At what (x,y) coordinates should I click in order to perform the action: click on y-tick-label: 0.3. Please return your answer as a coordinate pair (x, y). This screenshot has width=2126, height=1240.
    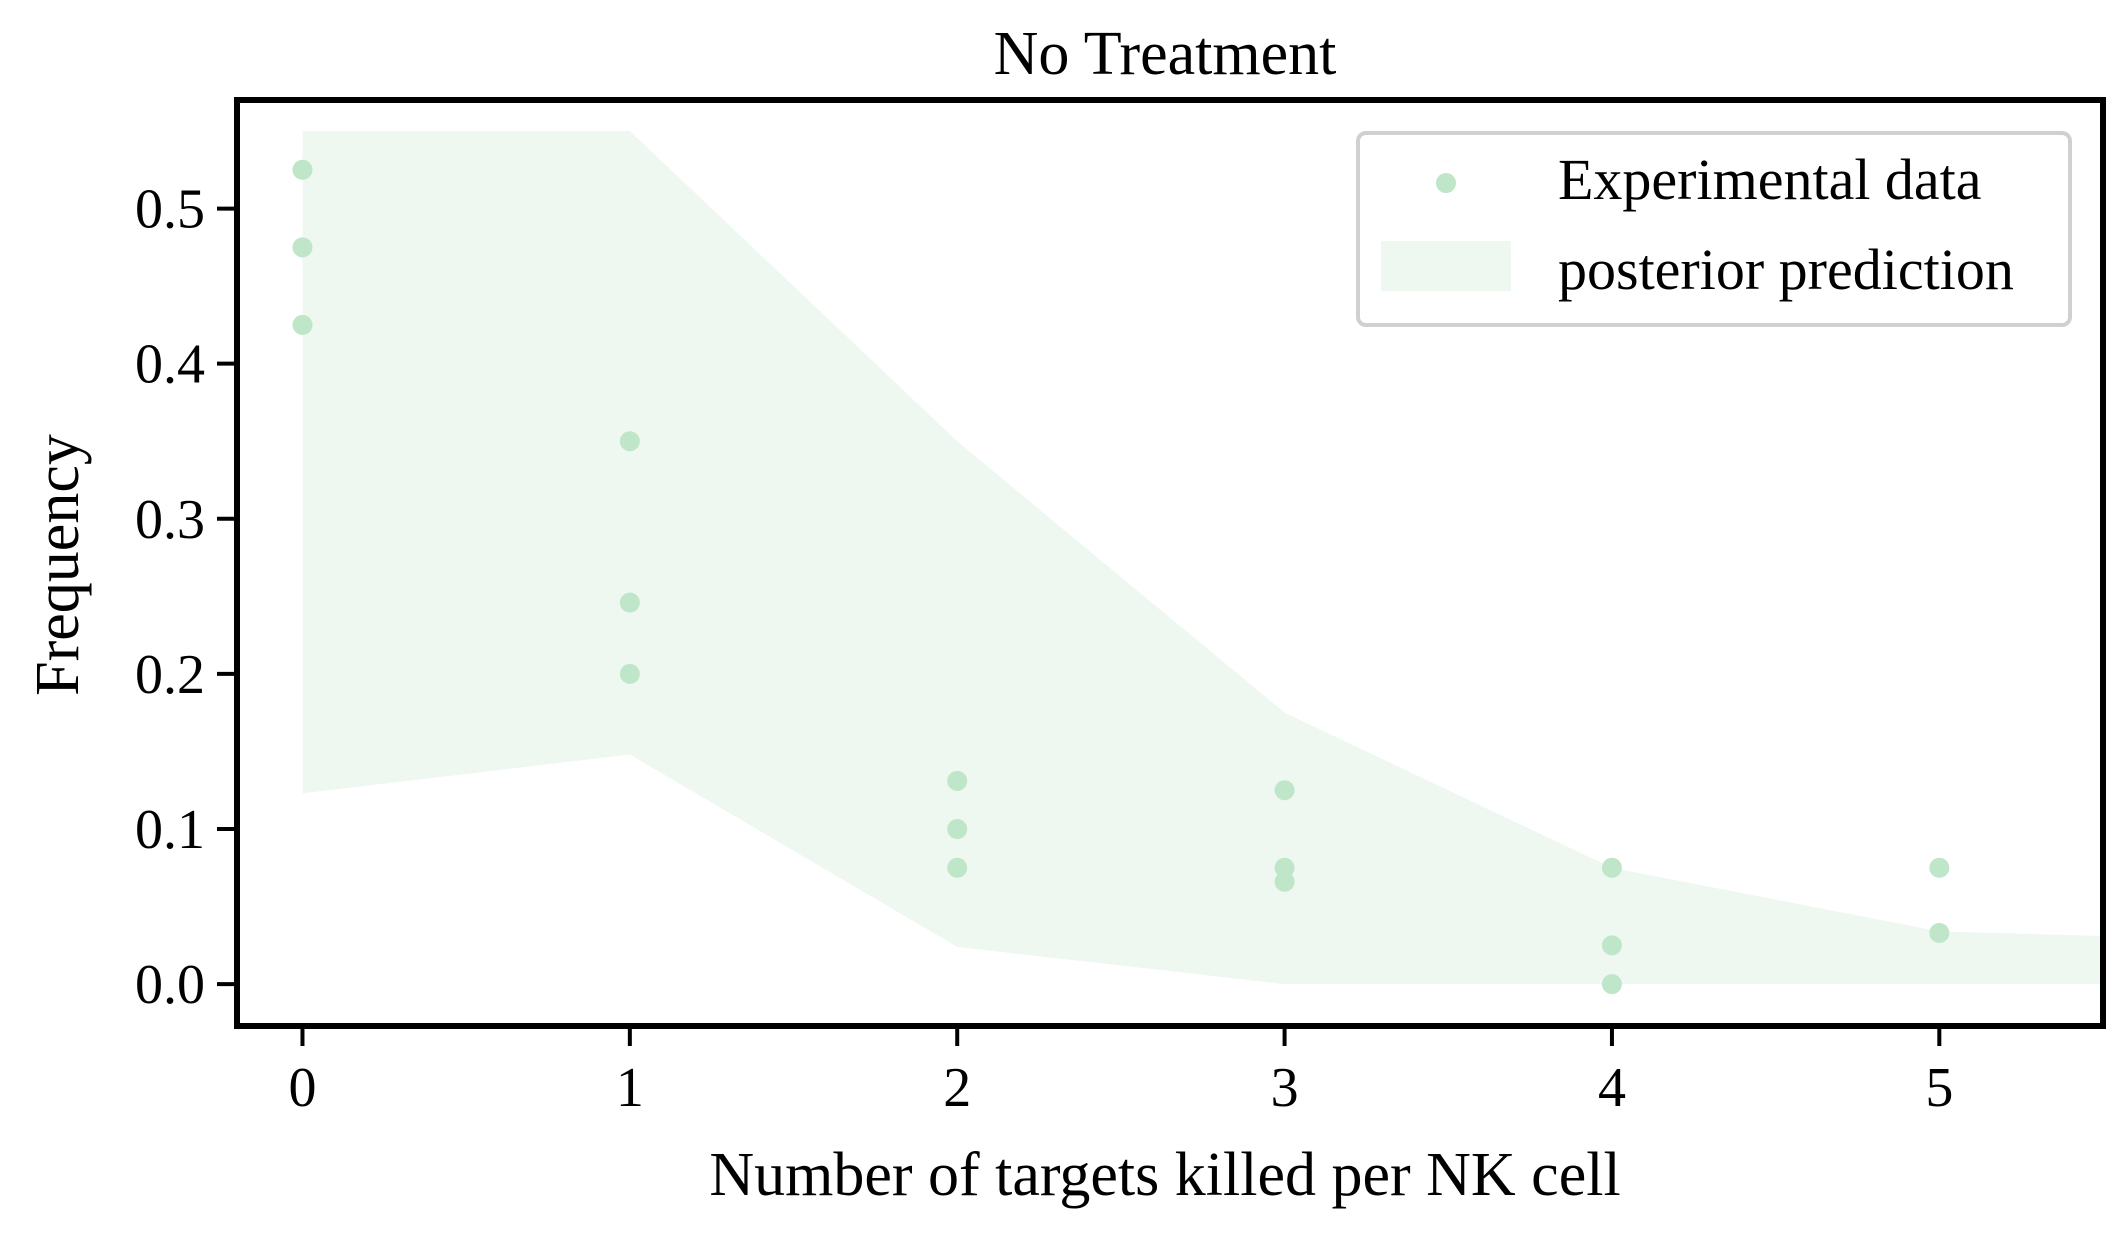
    Looking at the image, I should click on (170, 520).